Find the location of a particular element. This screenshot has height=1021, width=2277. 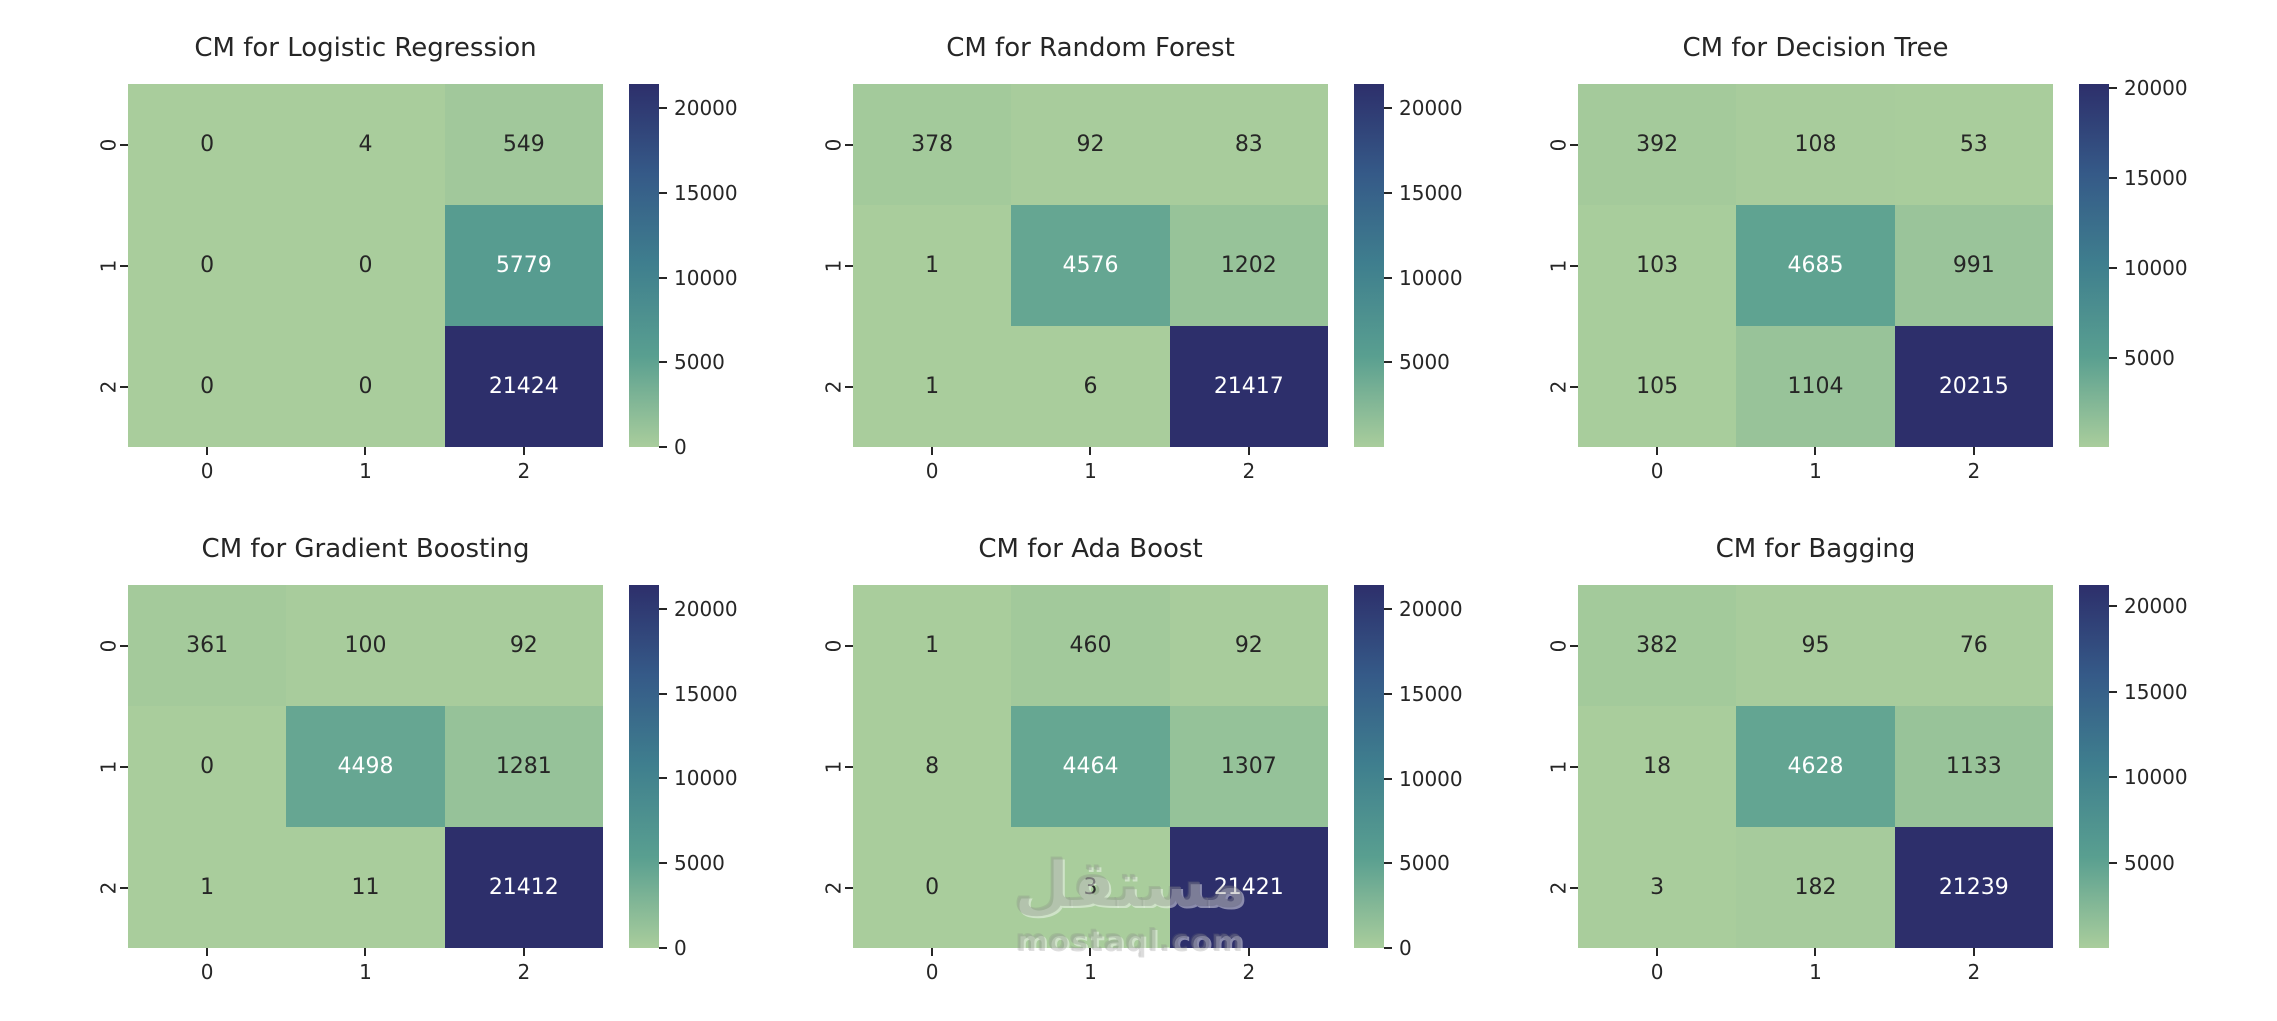

heatmap-cell: 1281 is located at coordinates (523, 766).